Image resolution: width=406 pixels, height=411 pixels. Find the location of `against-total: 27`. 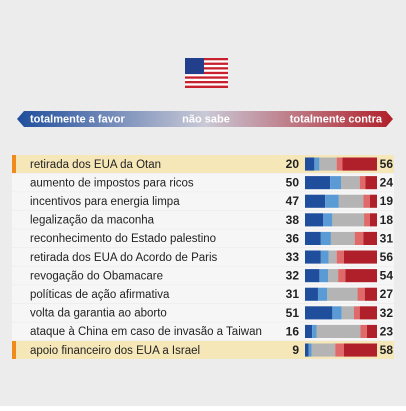

against-total: 27 is located at coordinates (387, 294).